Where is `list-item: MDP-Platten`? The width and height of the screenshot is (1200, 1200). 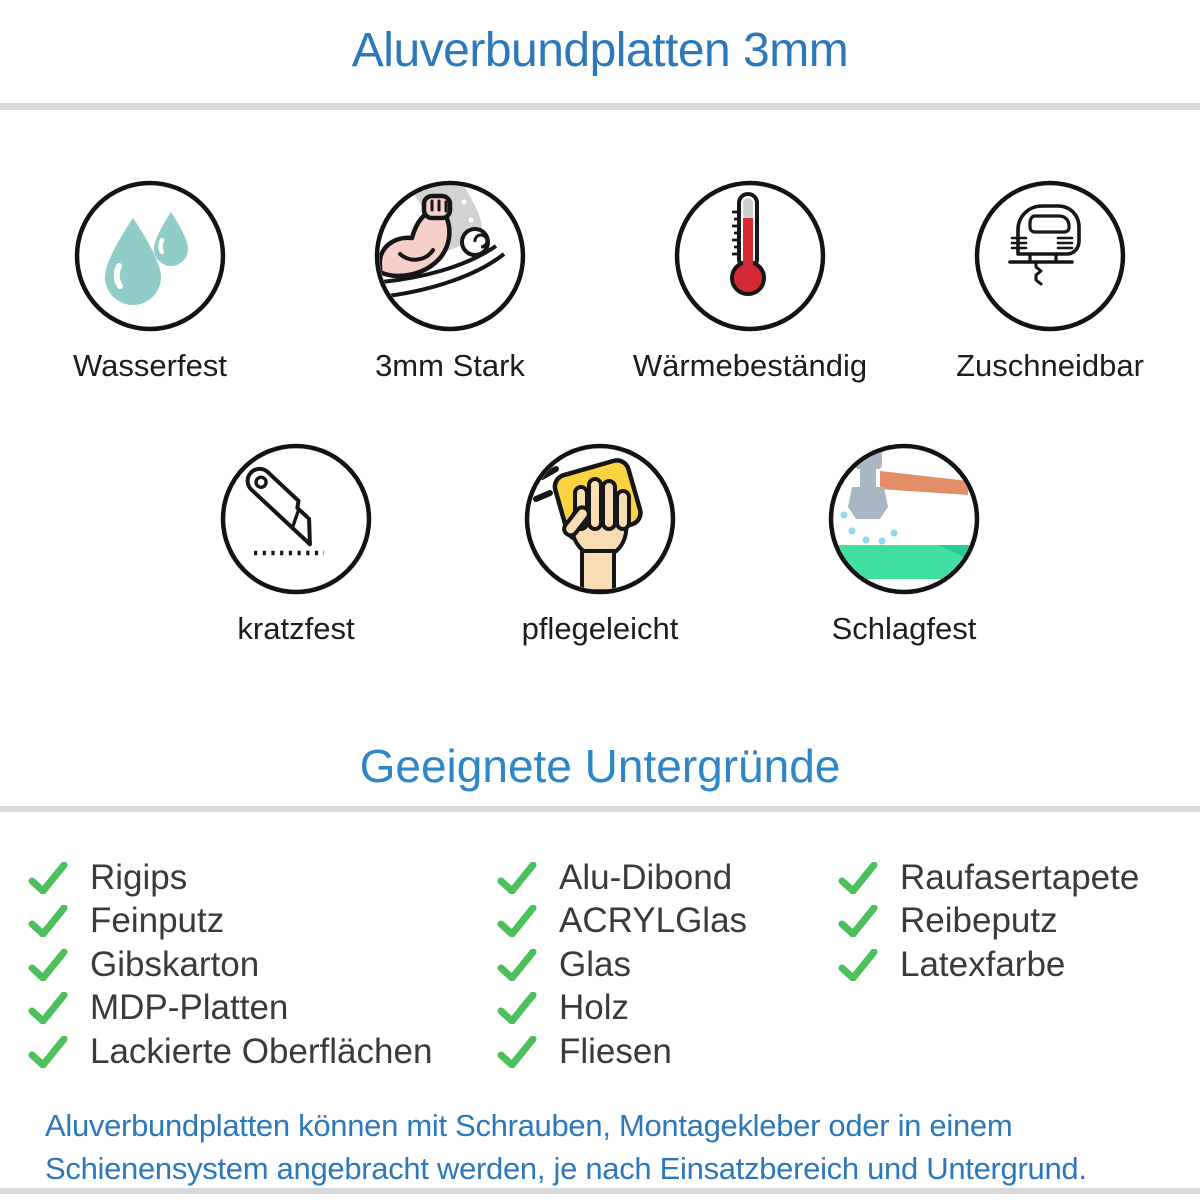 list-item: MDP-Platten is located at coordinates (230, 1009).